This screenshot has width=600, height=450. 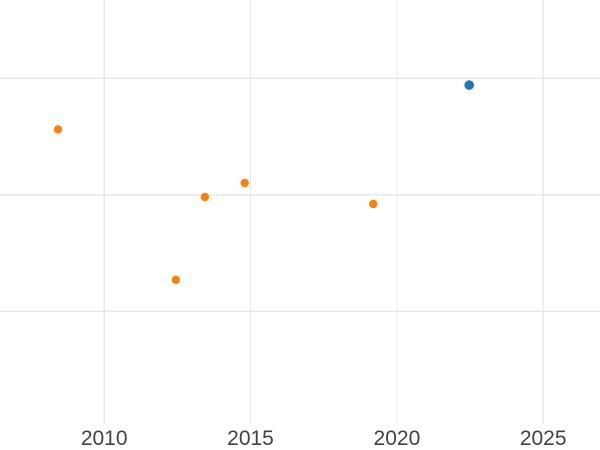 I want to click on x-tick-label: 2025, so click(x=543, y=438).